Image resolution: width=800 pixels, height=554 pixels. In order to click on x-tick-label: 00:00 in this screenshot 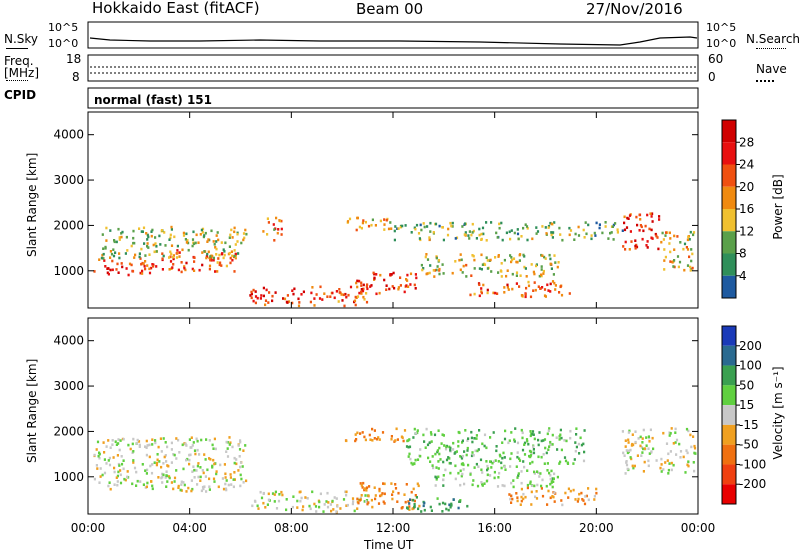, I will do `click(88, 528)`.